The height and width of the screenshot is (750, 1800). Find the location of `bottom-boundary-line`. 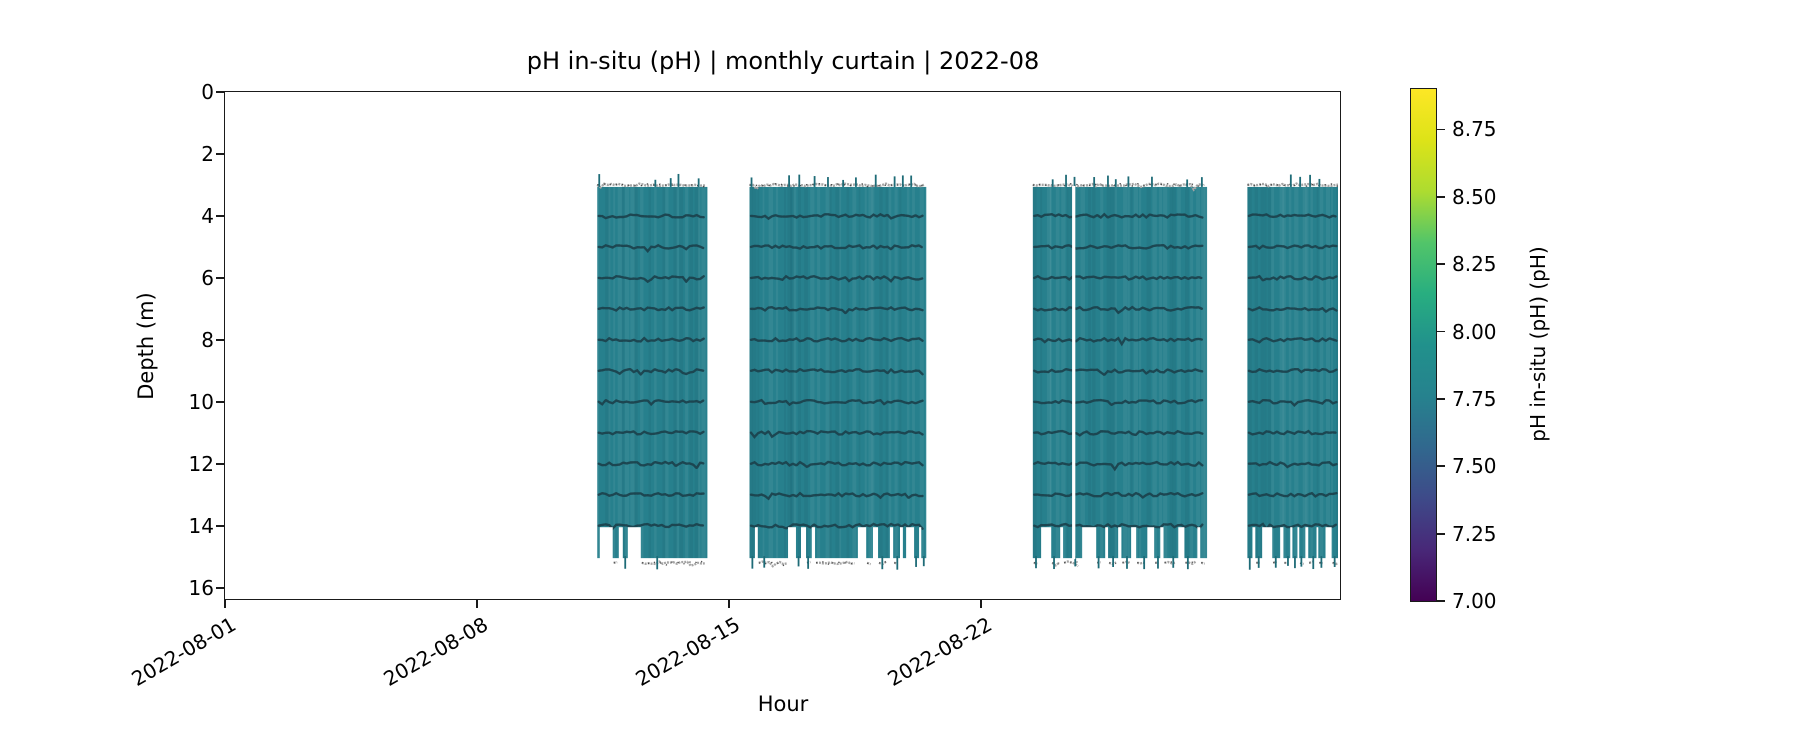

bottom-boundary-line is located at coordinates (673, 564).